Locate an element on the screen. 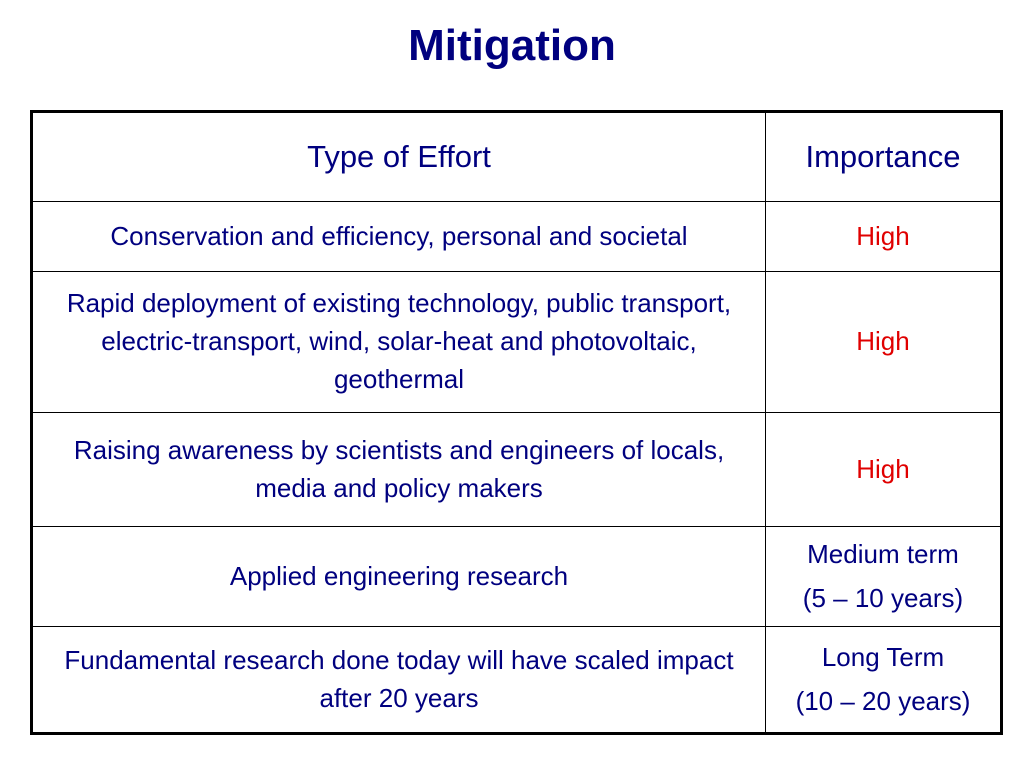 Image resolution: width=1024 pixels, height=768 pixels. importance-range: (5 – 10 years) is located at coordinates (883, 597).